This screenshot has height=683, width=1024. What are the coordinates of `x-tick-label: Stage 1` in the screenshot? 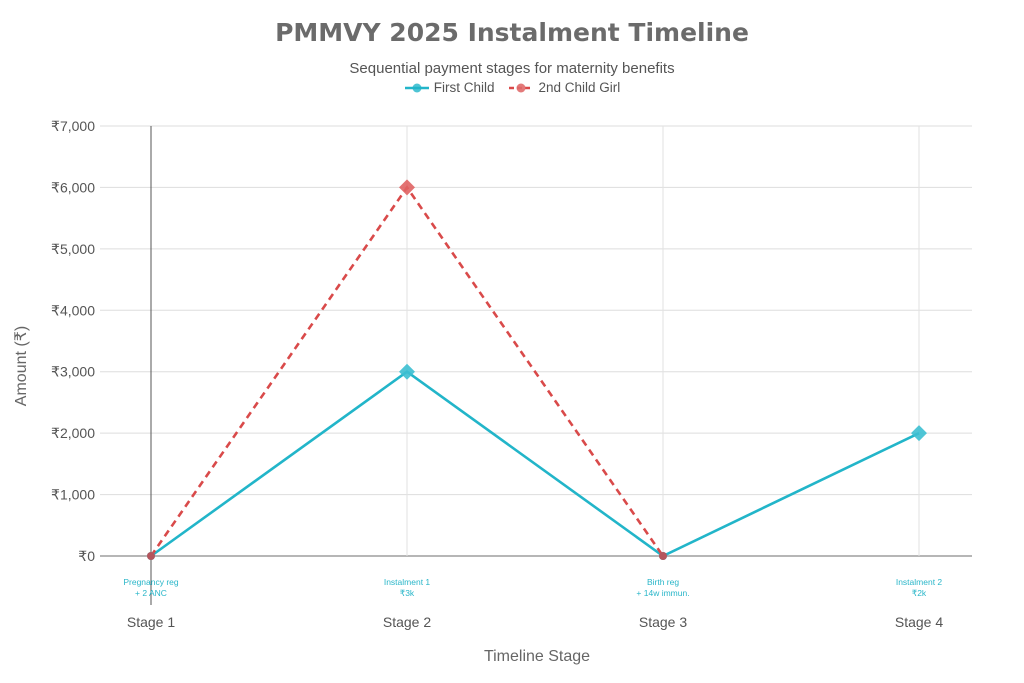 It's located at (151, 622).